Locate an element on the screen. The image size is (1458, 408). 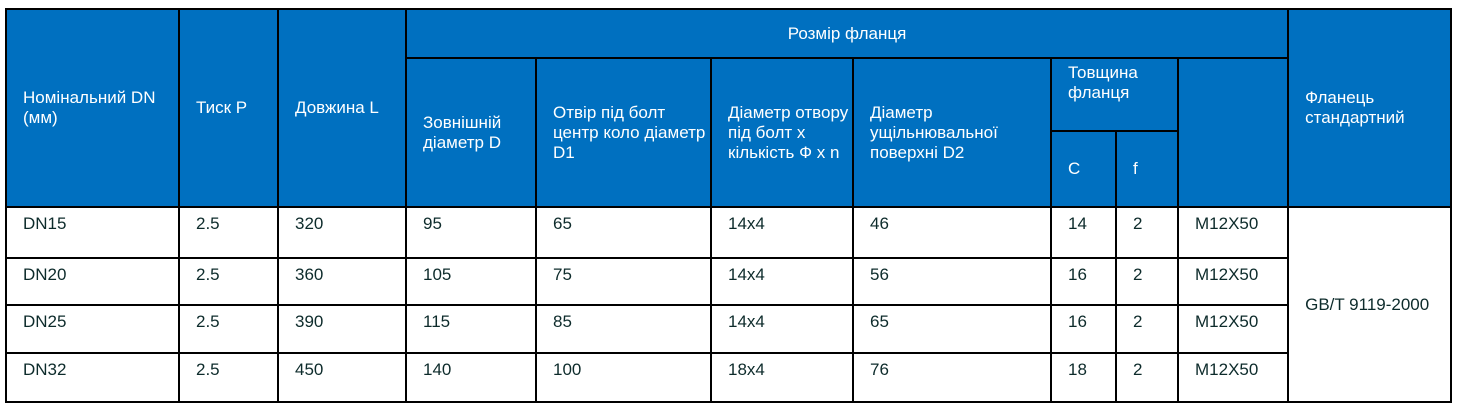
cell-dn: DN25 is located at coordinates (92, 329).